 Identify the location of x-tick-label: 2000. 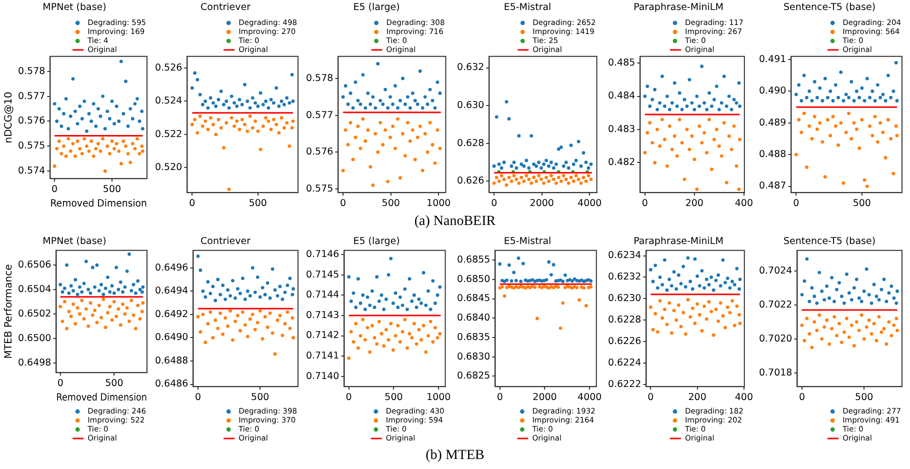
(544, 397).